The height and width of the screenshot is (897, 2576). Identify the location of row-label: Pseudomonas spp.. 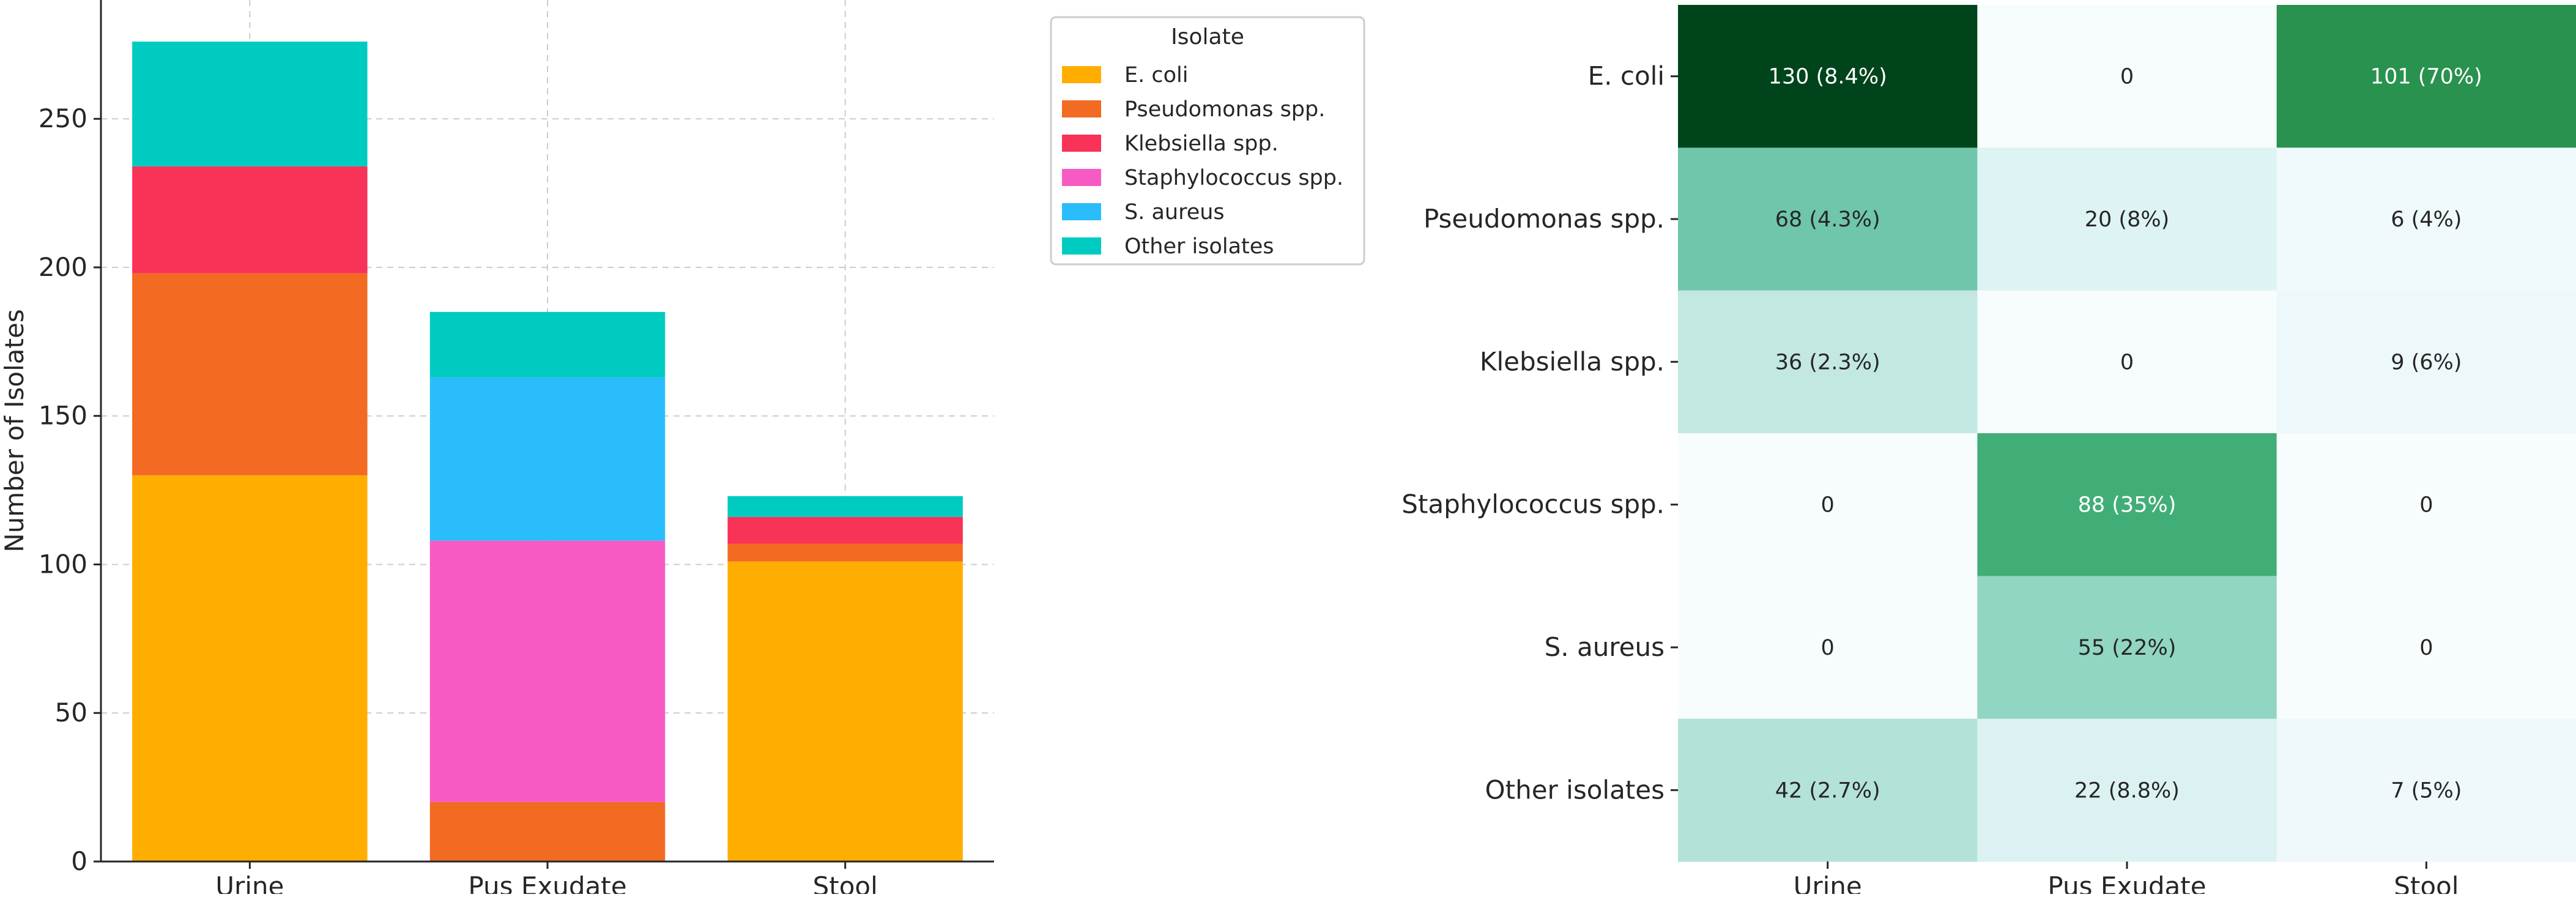
(1544, 219).